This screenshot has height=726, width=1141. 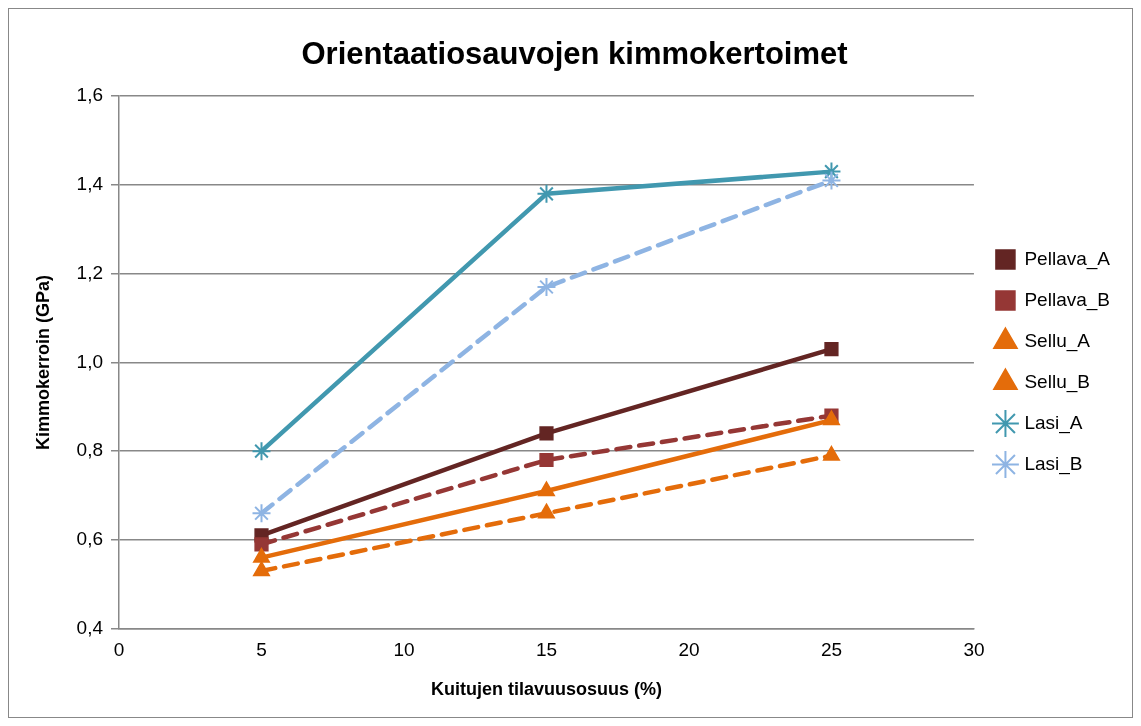 What do you see at coordinates (1053, 422) in the screenshot?
I see `legend-label: Lasi_A` at bounding box center [1053, 422].